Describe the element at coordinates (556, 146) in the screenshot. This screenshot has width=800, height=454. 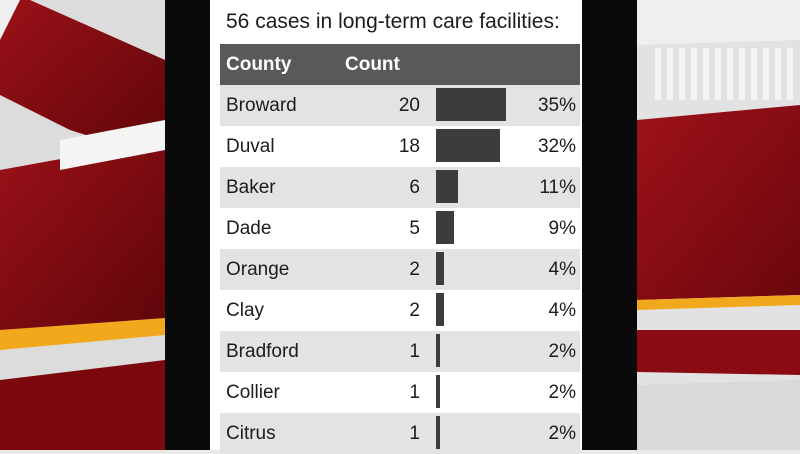
I see `percent-value: 32%` at that location.